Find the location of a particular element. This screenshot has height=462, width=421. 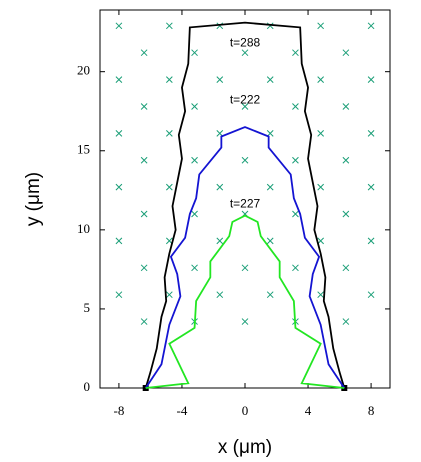

y-tick-label: 15 is located at coordinates (83, 149).